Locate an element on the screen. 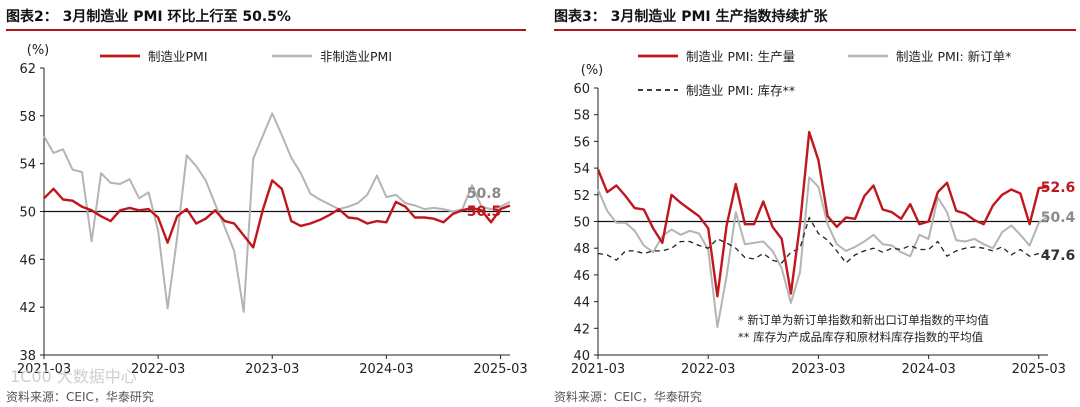 The height and width of the screenshot is (407, 1080). legend-label-gray: 制造业 PMI: 新订单* is located at coordinates (953, 56).